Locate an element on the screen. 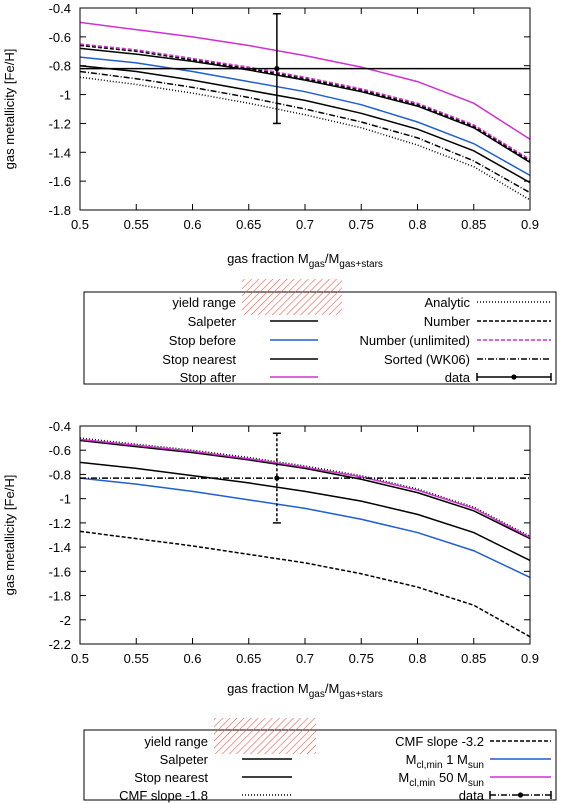  y-tick-label: -2.2 is located at coordinates (60, 644).